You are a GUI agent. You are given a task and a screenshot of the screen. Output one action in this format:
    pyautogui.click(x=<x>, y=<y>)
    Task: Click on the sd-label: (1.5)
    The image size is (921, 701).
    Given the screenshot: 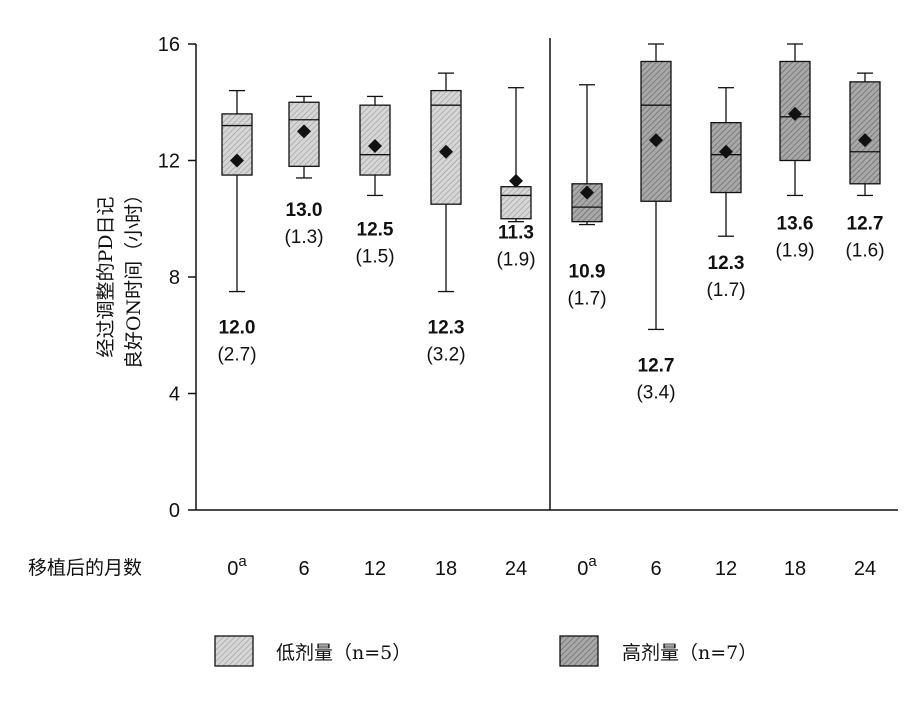 What is the action you would take?
    pyautogui.click(x=374, y=256)
    